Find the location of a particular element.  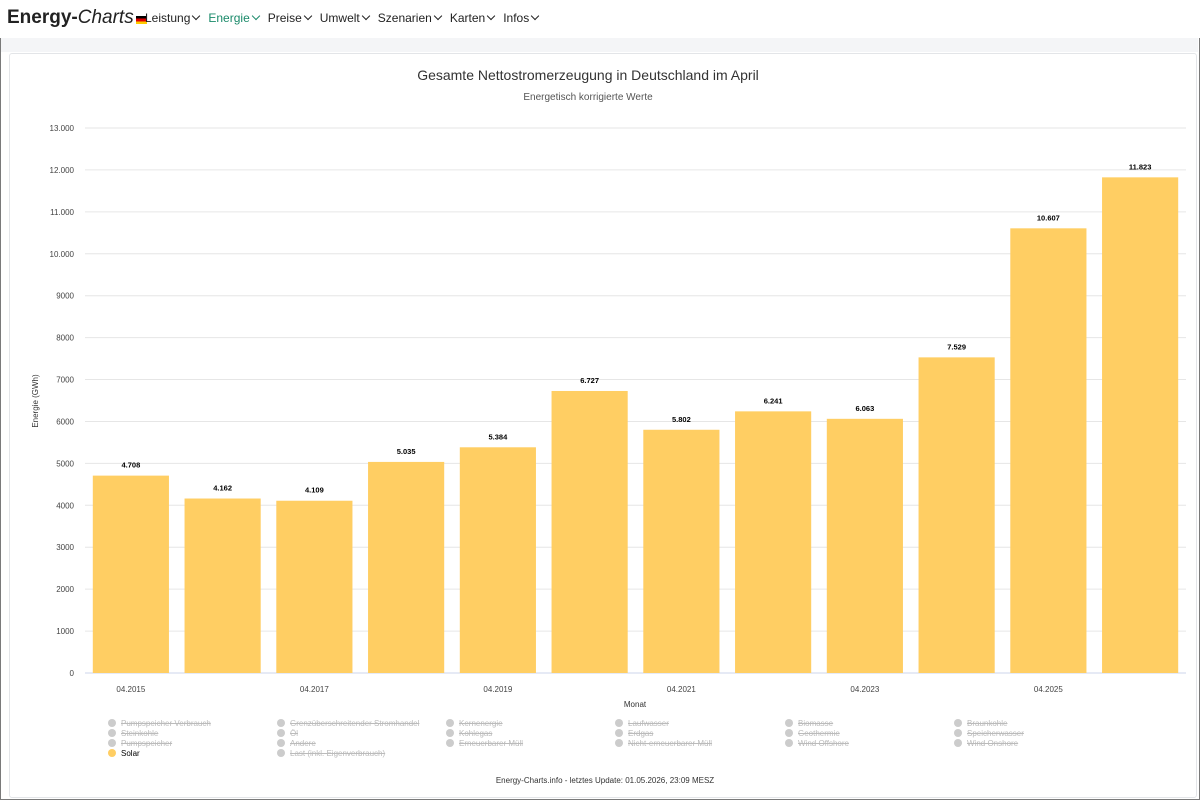

legend-label: Pumpspeicher Verbrauch is located at coordinates (166, 723).